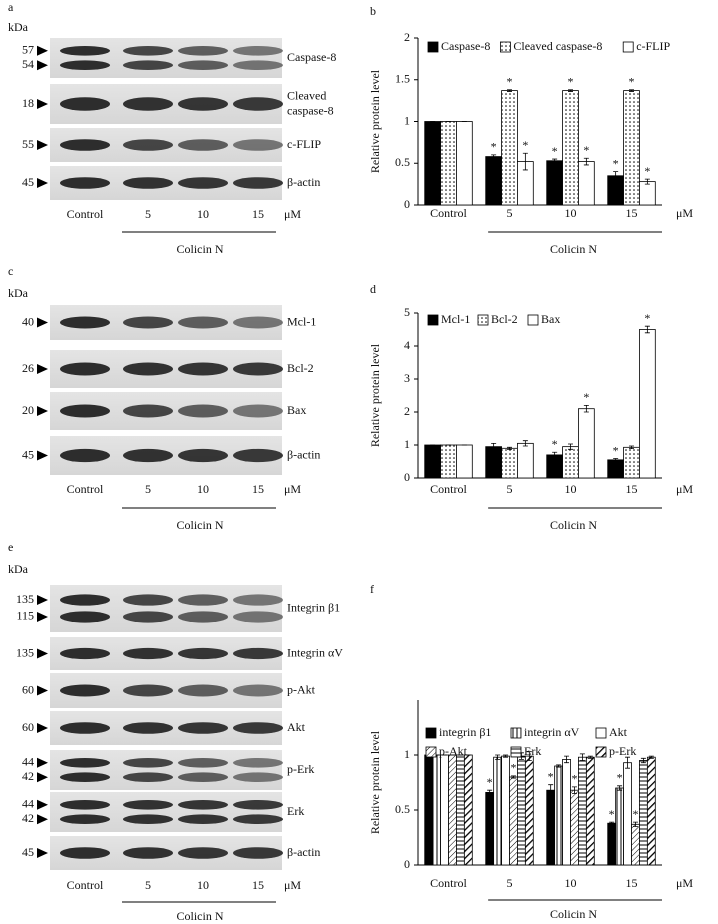  What do you see at coordinates (373, 289) in the screenshot?
I see `panel-letter: d` at bounding box center [373, 289].